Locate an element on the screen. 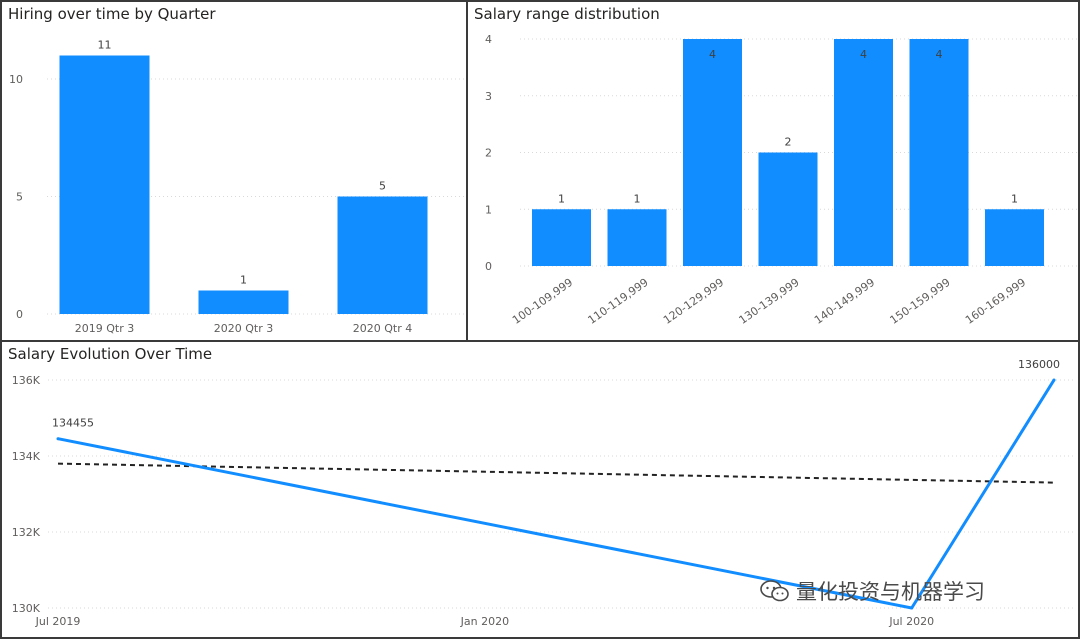  hiring-chart-title: Hiring over time by Quarter is located at coordinates (112, 14).